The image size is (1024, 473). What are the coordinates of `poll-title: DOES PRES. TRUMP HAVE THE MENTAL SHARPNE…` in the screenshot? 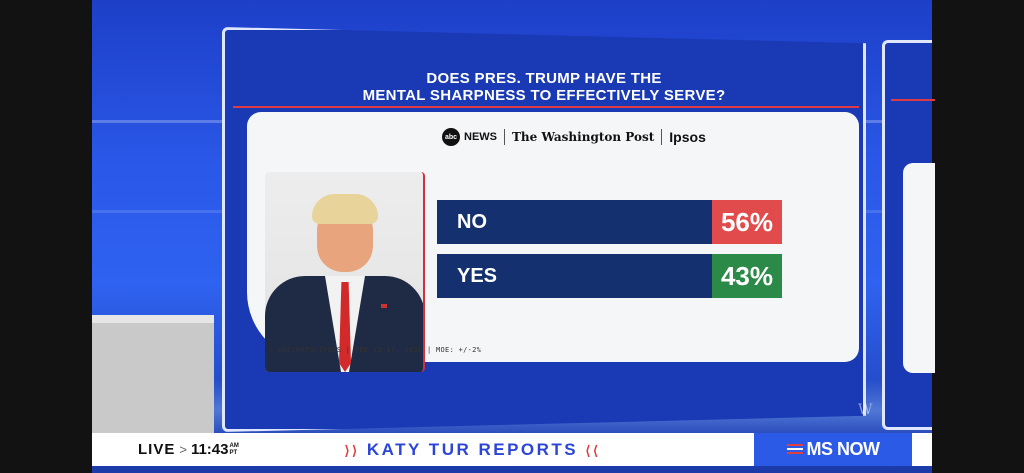 It's located at (544, 87).